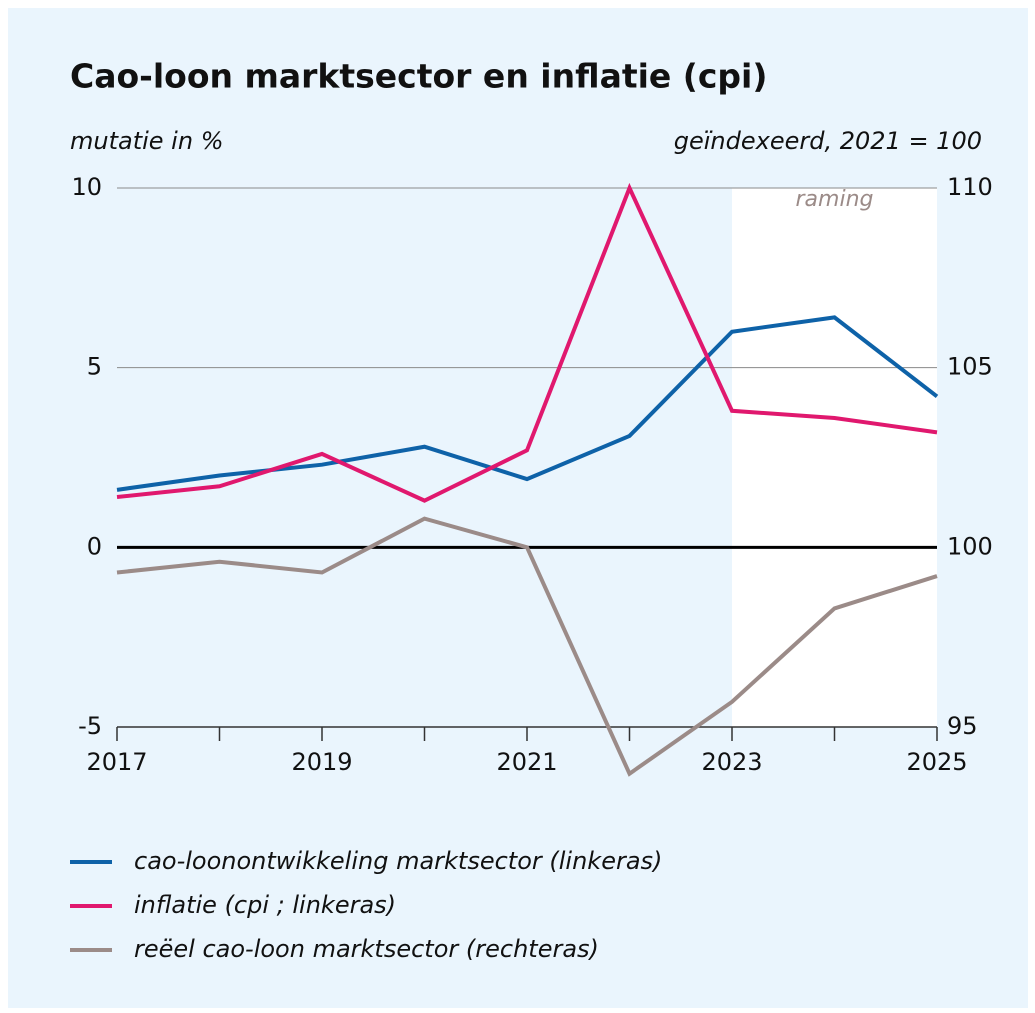 This screenshot has height=1013, width=1035. Describe the element at coordinates (962, 726) in the screenshot. I see `y2-tick-label: 95` at that location.